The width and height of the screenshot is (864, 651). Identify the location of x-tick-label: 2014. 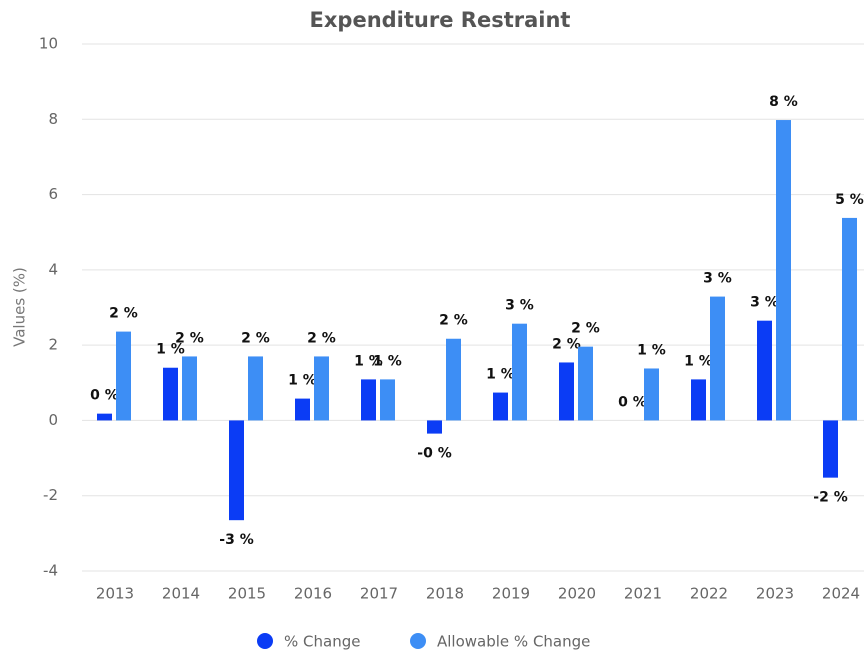
(181, 594).